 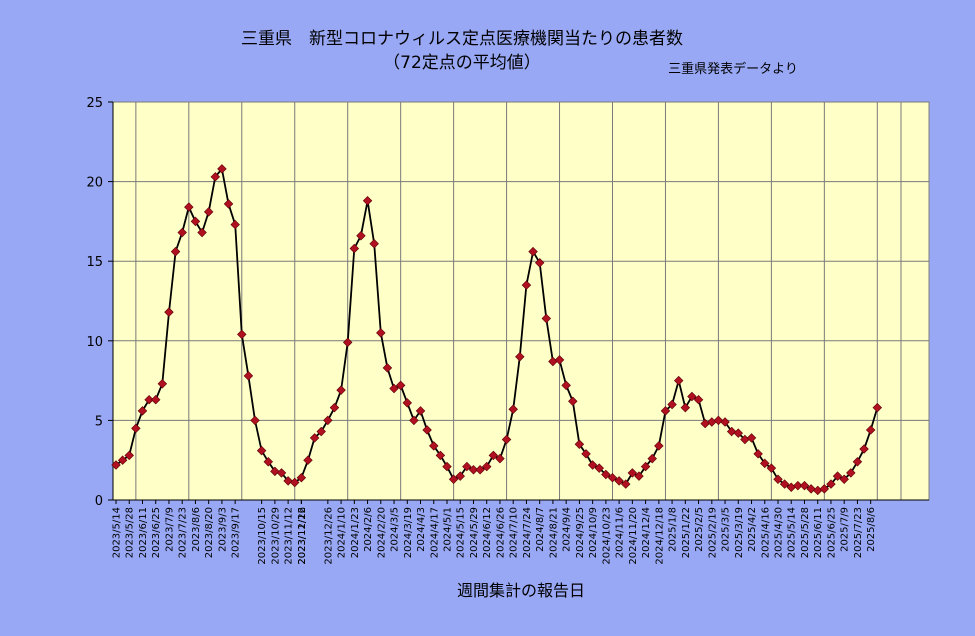 I want to click on x-tick-label: 2024/3/19, so click(x=408, y=532).